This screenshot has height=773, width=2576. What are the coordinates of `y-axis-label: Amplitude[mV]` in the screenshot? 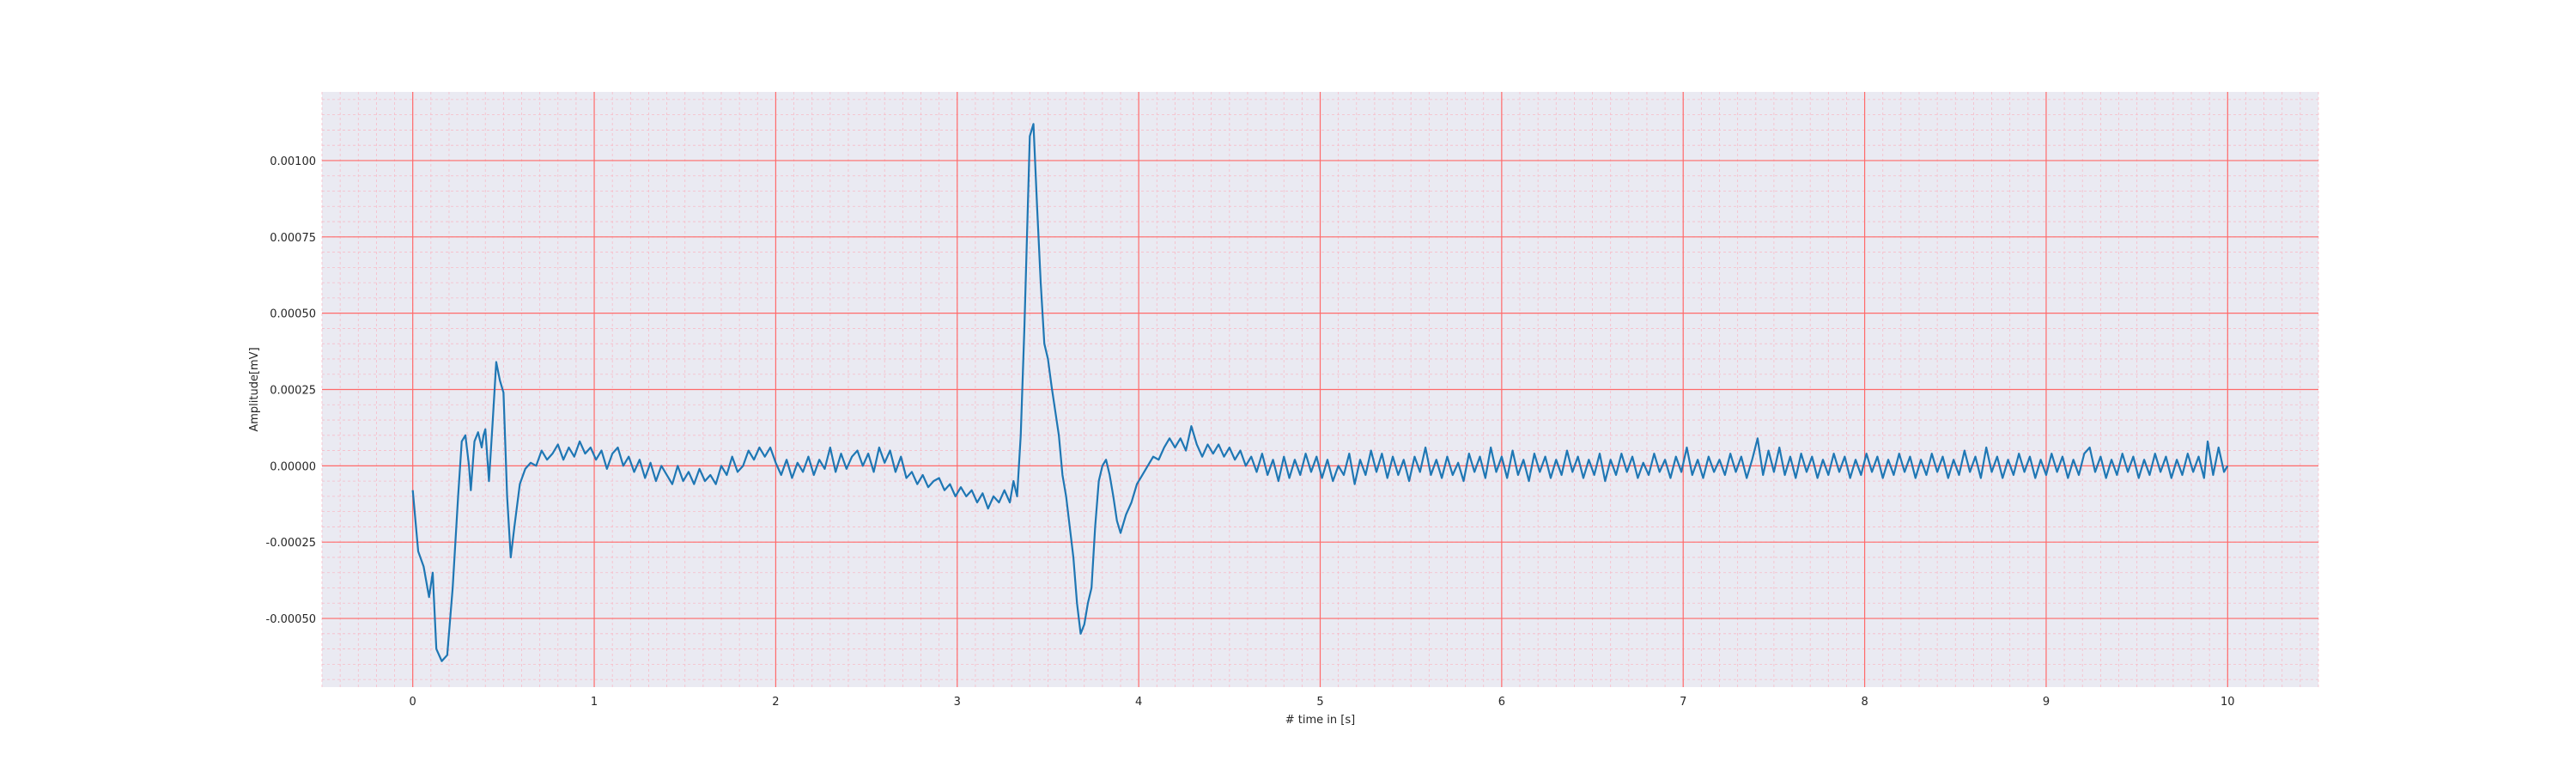 It's located at (254, 389).